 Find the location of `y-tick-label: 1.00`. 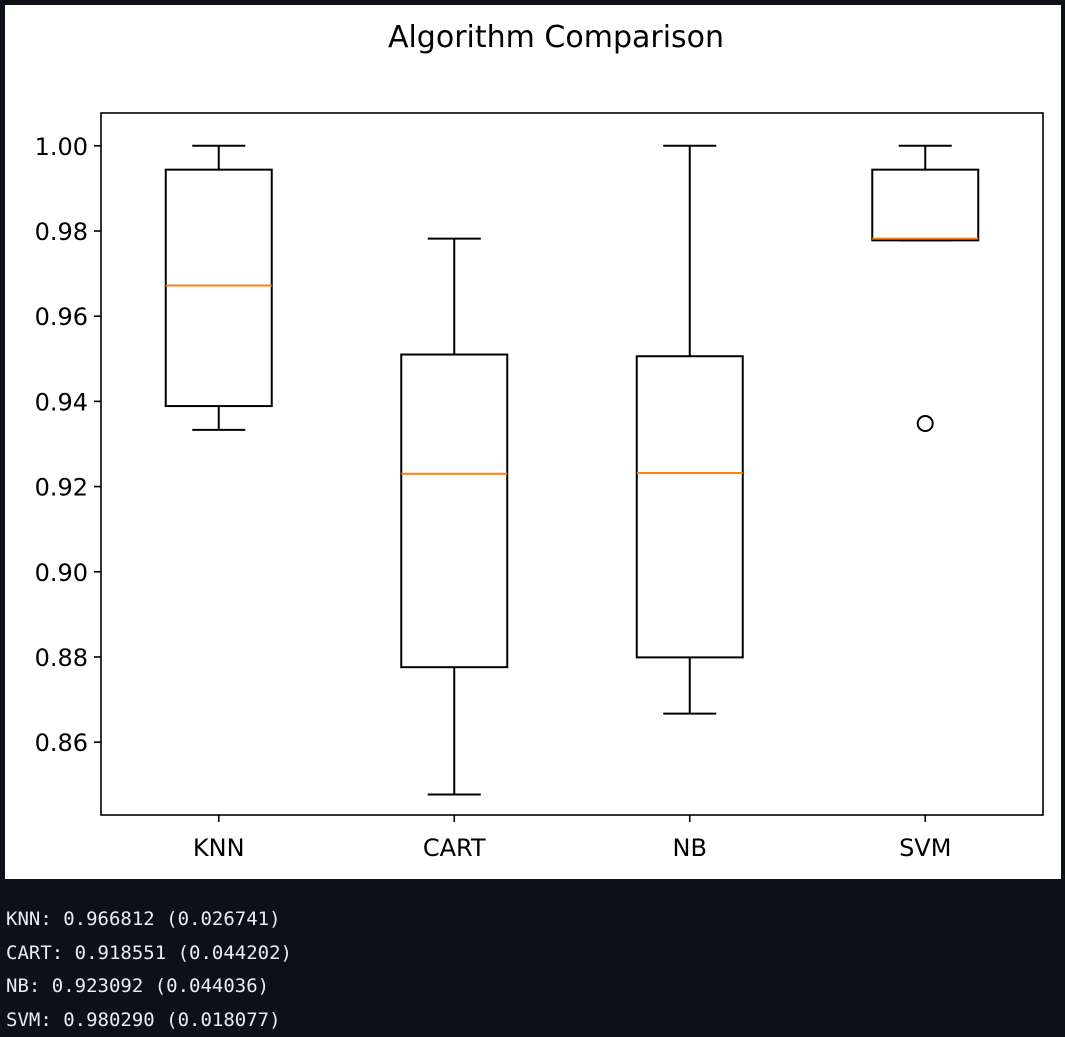

y-tick-label: 1.00 is located at coordinates (61, 147).